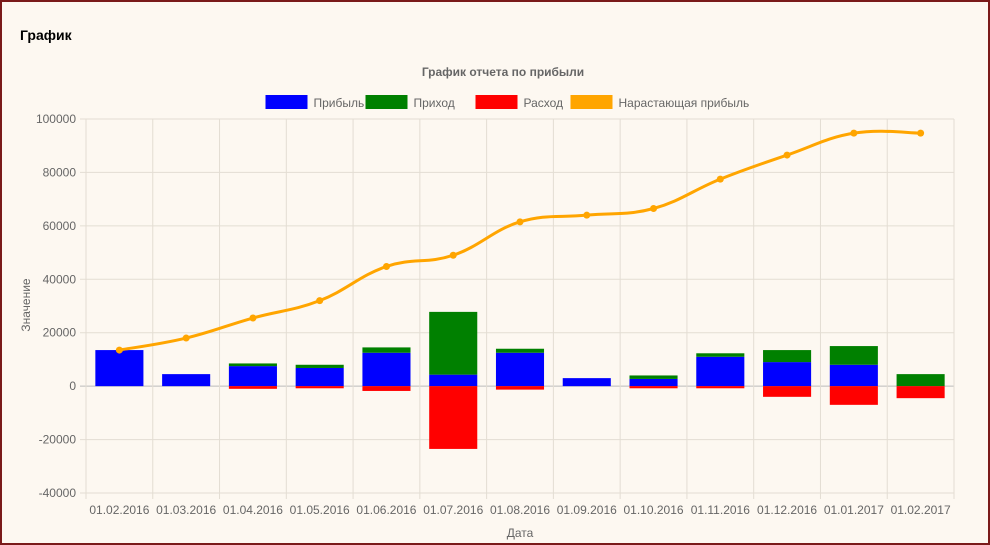 This screenshot has width=990, height=545. Describe the element at coordinates (60, 279) in the screenshot. I see `y-tick-label: 40000` at that location.